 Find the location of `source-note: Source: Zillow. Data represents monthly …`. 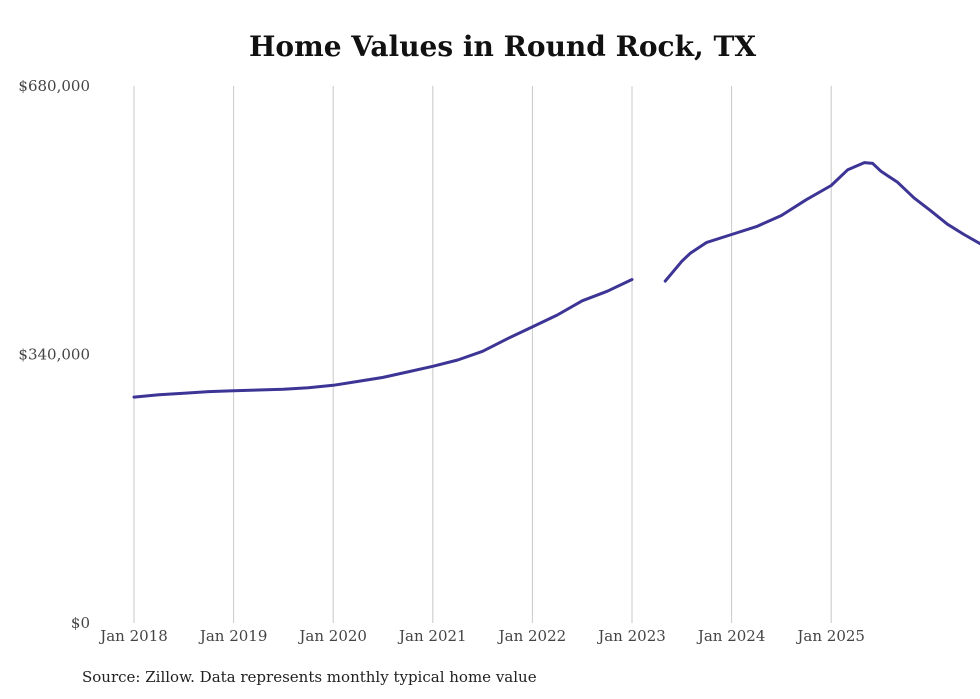

source-note: Source: Zillow. Data represents monthly … is located at coordinates (309, 677).